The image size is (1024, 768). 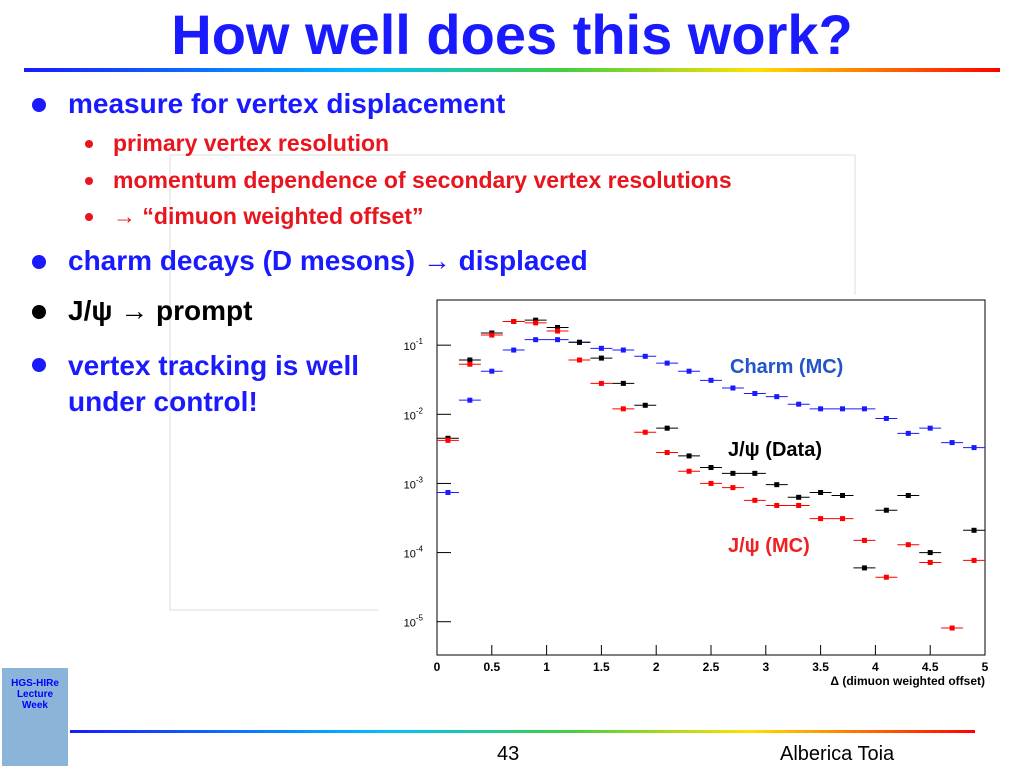 What do you see at coordinates (875, 667) in the screenshot?
I see `x-tick-label: 4` at bounding box center [875, 667].